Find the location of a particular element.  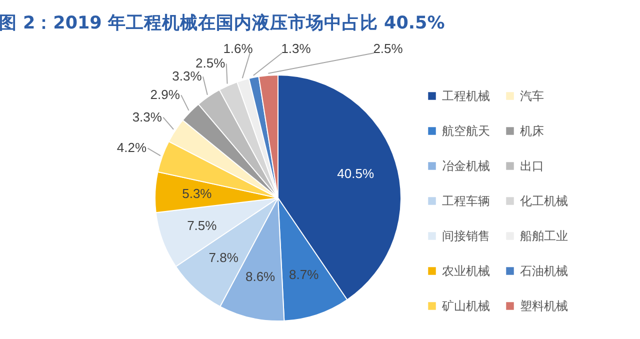

data-label: 4.2% is located at coordinates (131, 148).